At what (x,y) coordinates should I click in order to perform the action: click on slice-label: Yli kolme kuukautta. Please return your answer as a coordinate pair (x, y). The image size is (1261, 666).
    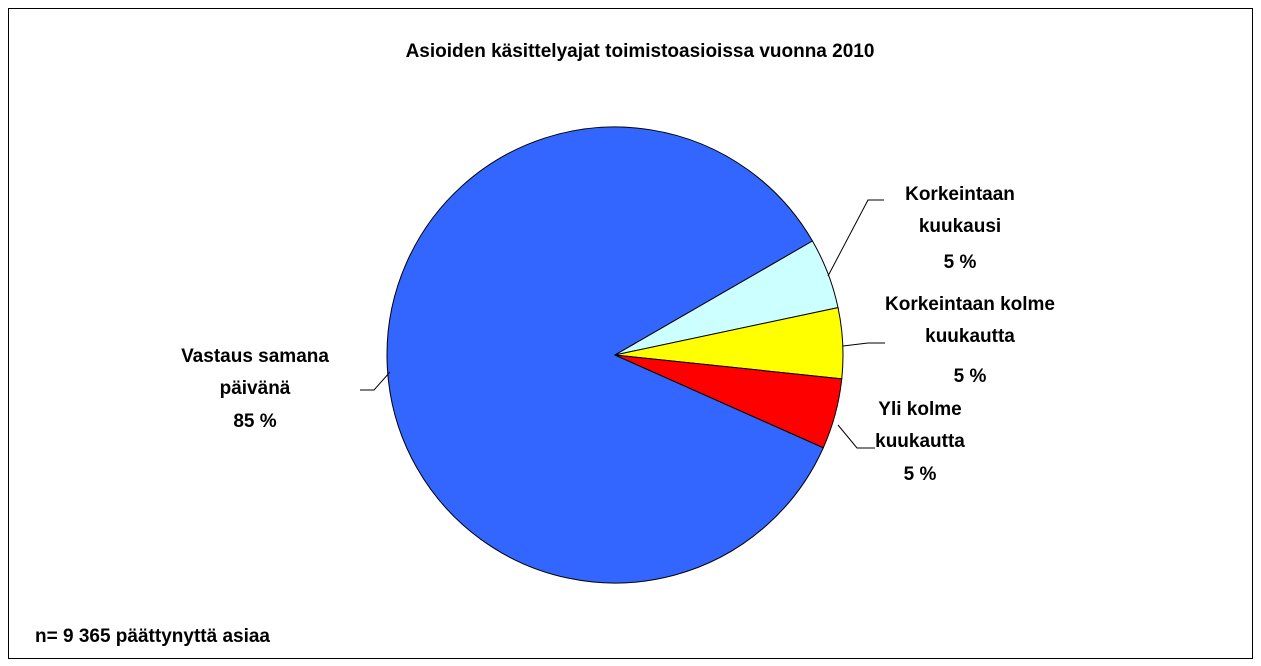
    Looking at the image, I should click on (920, 425).